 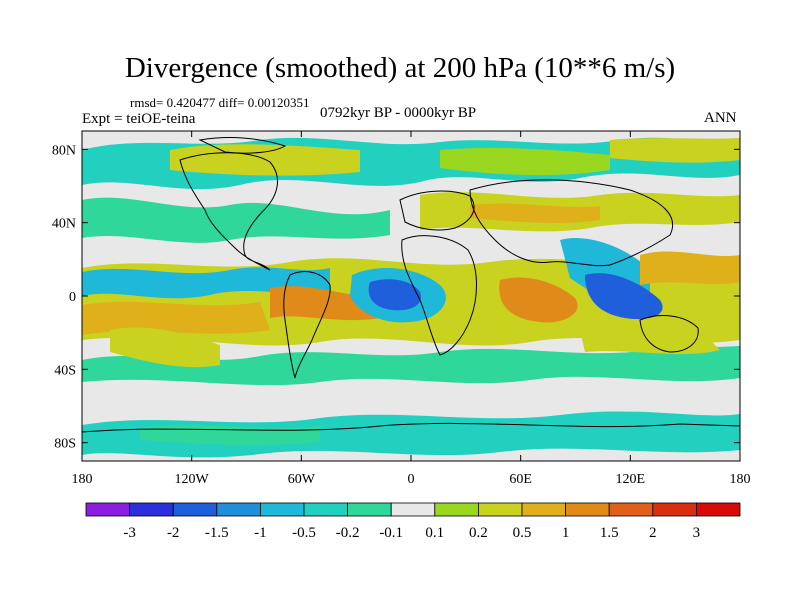 What do you see at coordinates (411, 427) in the screenshot?
I see `antarctica-coast` at bounding box center [411, 427].